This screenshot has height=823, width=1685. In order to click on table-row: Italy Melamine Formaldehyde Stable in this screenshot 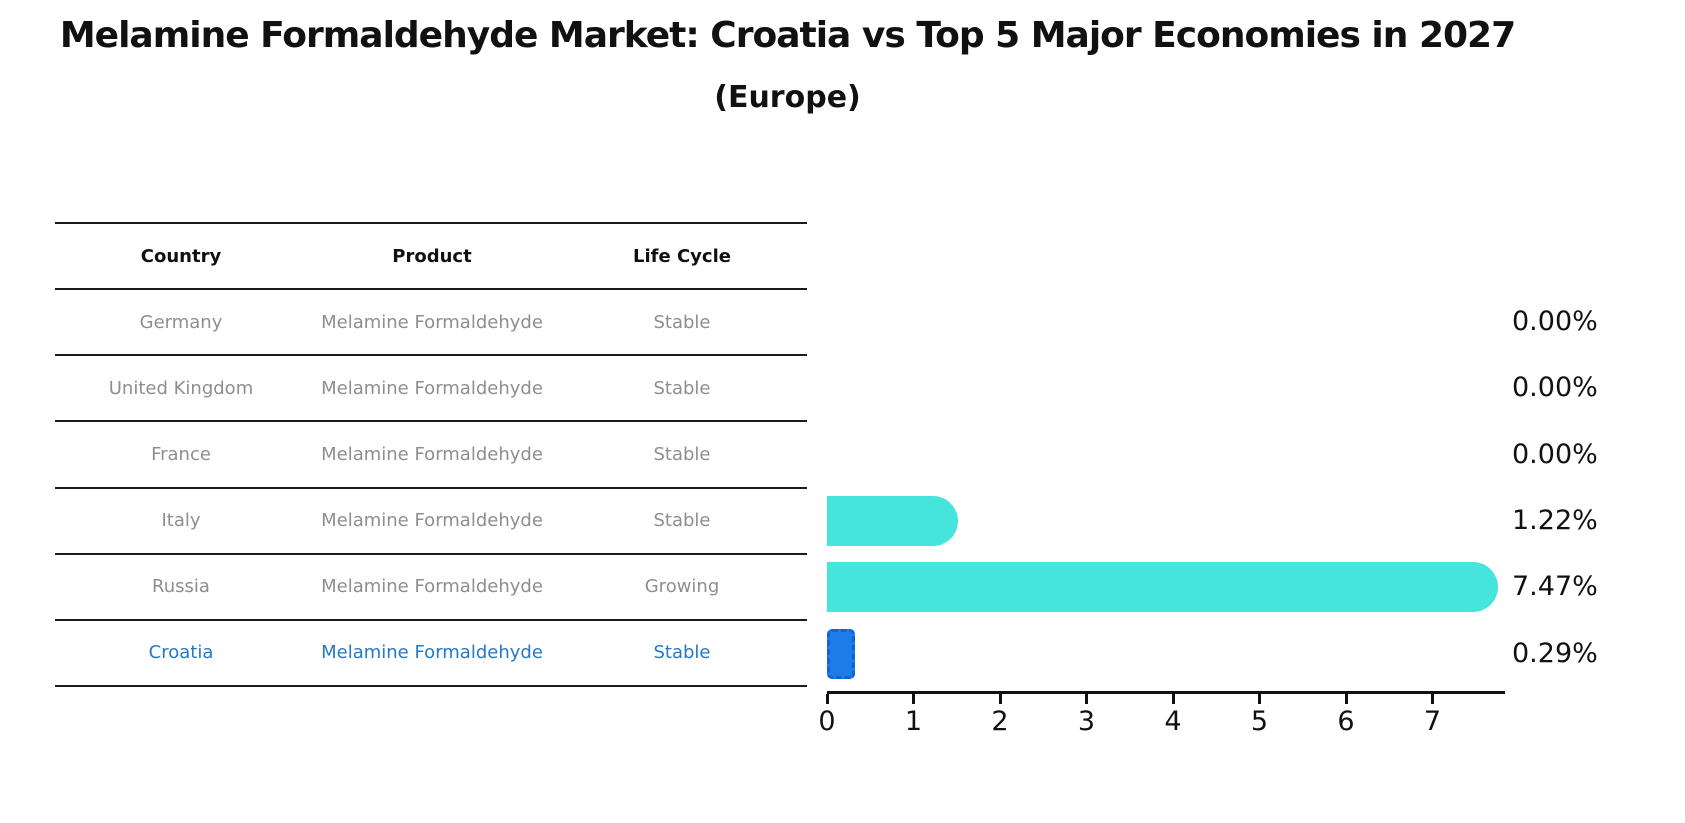, I will do `click(431, 519)`.